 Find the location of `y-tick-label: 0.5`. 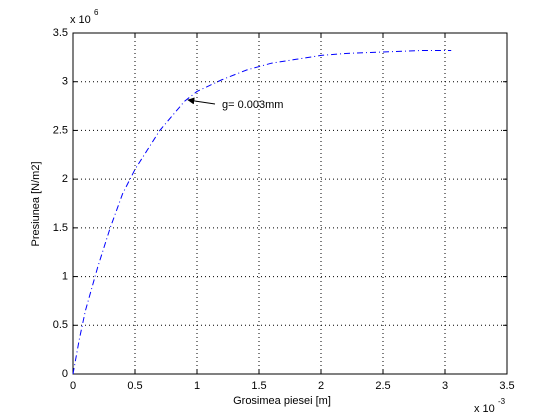

y-tick-label: 0.5 is located at coordinates (60, 325).